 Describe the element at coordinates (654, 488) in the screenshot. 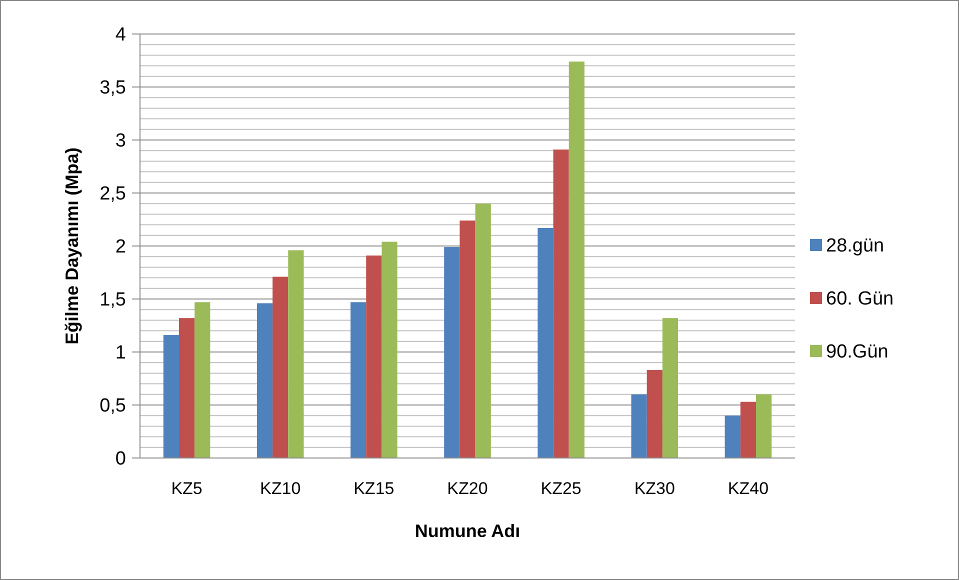

I see `x-tick-label: KZ30` at that location.